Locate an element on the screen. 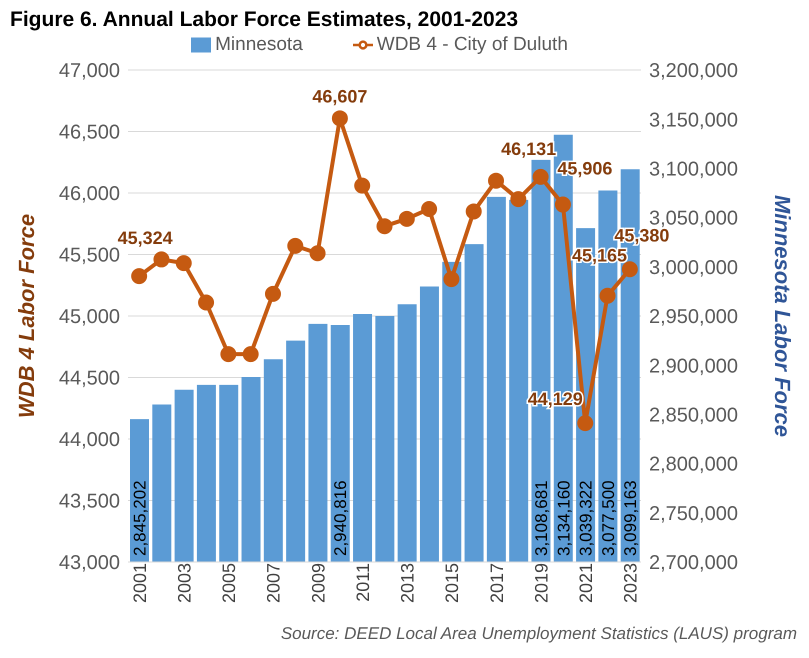 This screenshot has height=658, width=809. data-label: 3,077,500 is located at coordinates (608, 518).